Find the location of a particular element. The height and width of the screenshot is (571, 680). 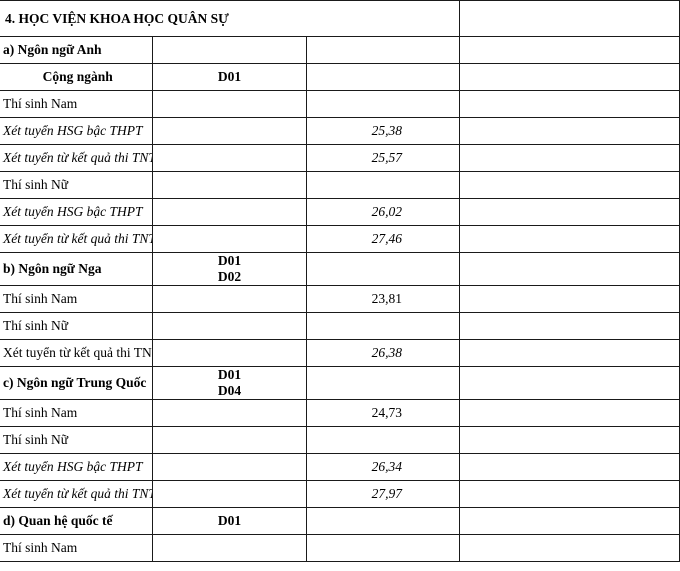

score-cell: 25,38 is located at coordinates (383, 131).